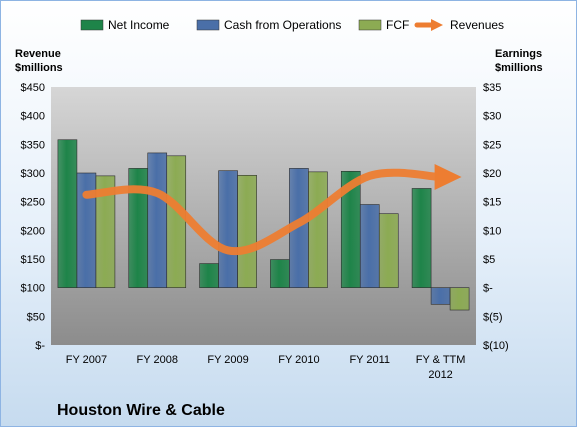 This screenshot has height=428, width=577. I want to click on line-revenues, so click(263, 212).